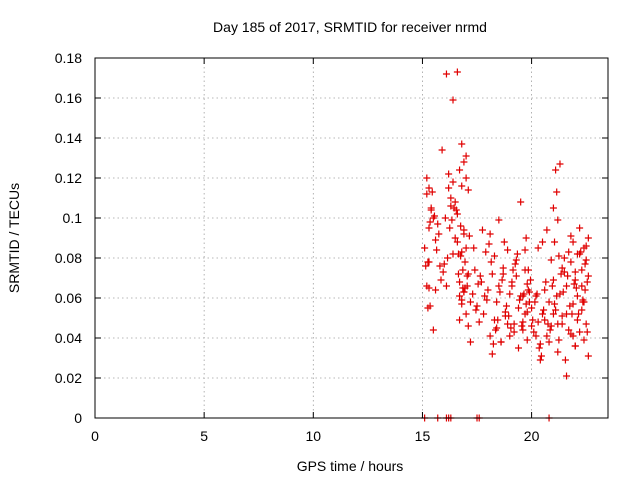 The height and width of the screenshot is (485, 640). What do you see at coordinates (68, 378) in the screenshot?
I see `y-tick-label: 0.02` at bounding box center [68, 378].